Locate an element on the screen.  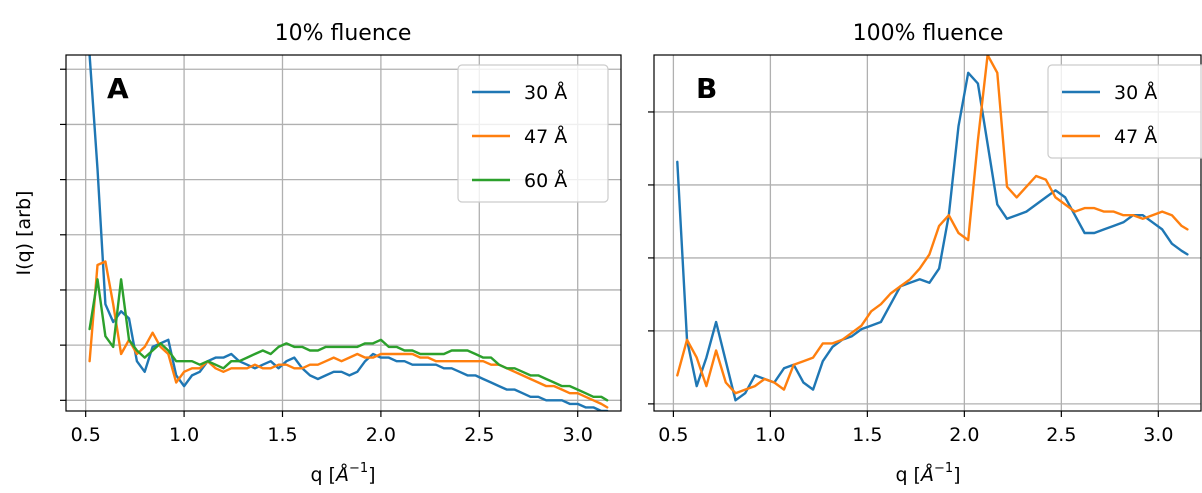
panel-b-xticks: 0.5 1.0 1.5 2.0 2.5 3.0 is located at coordinates (915, 428).